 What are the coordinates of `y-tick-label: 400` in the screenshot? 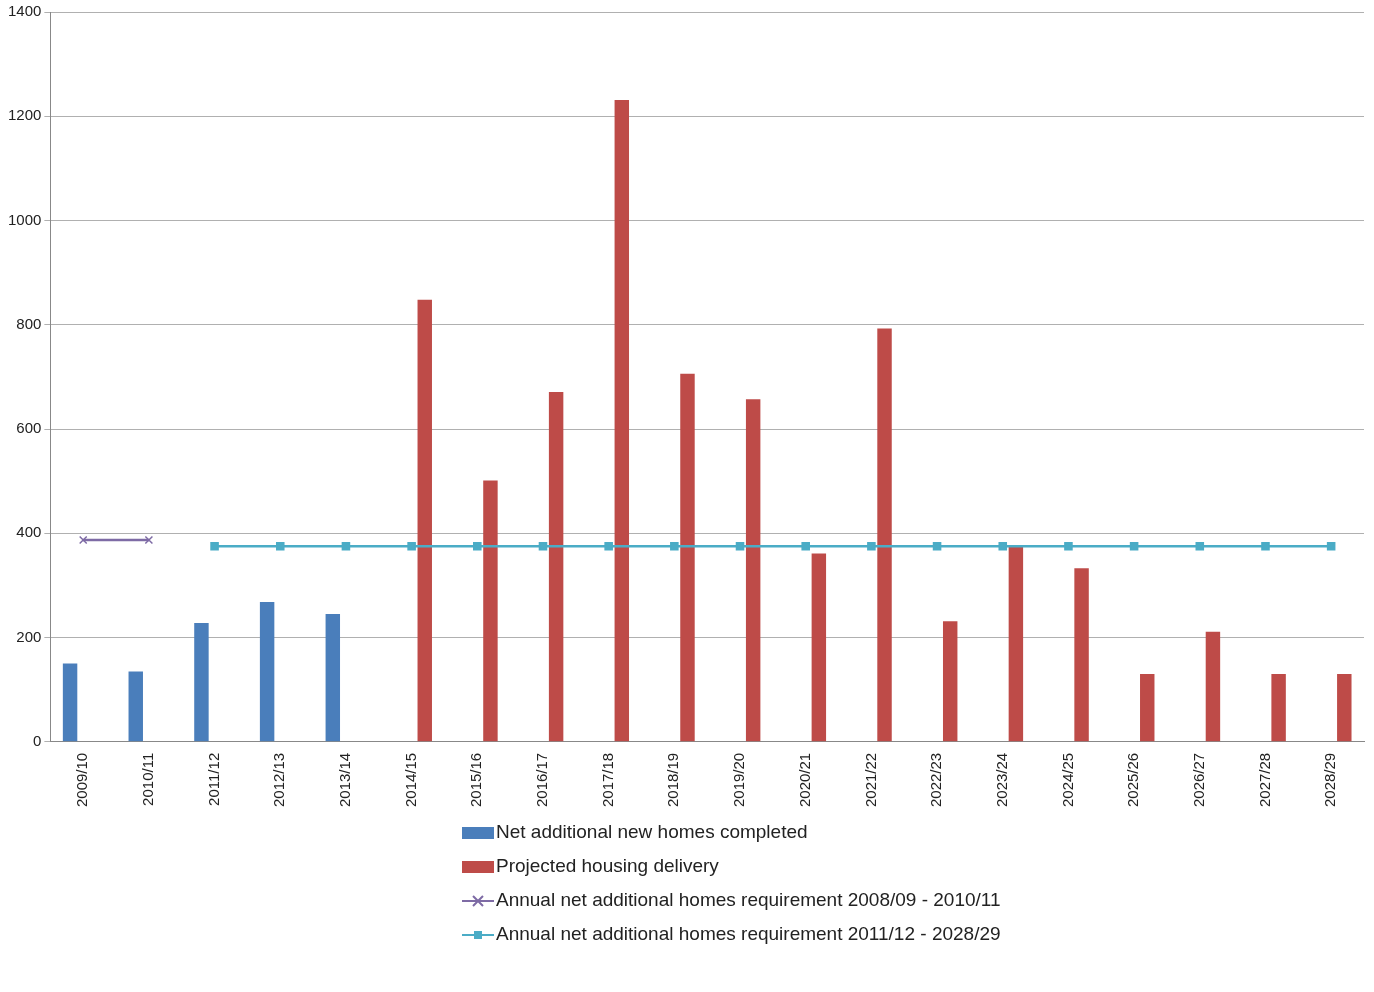 It's located at (29, 532).